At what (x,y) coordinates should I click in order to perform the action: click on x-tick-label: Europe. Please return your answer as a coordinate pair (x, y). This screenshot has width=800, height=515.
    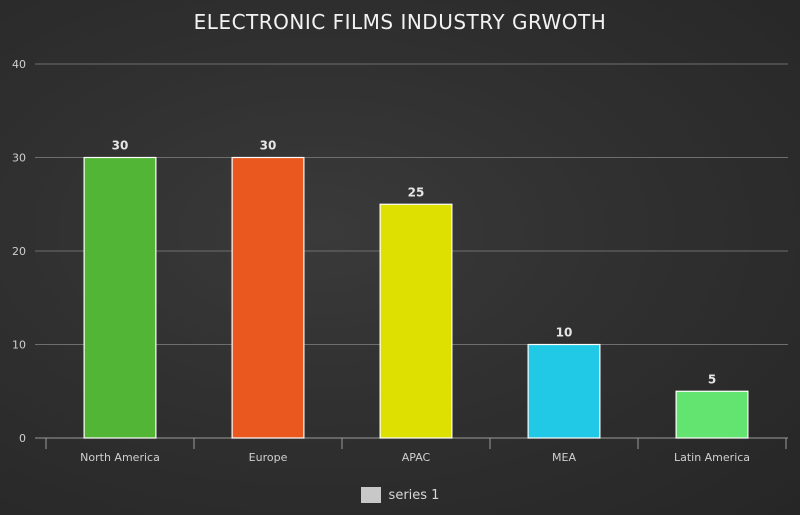
    Looking at the image, I should click on (268, 457).